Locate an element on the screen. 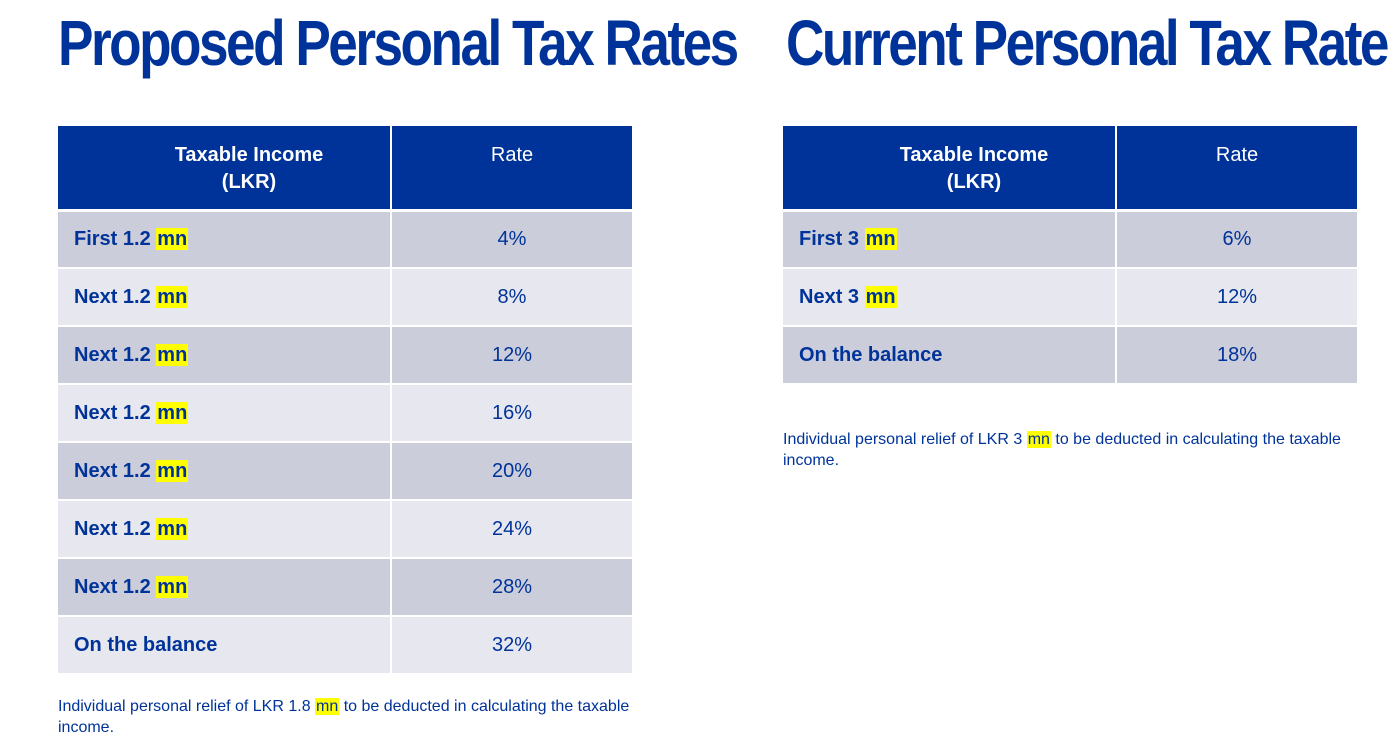 This screenshot has width=1388, height=746. table-row: On the balance 32% is located at coordinates (345, 645).